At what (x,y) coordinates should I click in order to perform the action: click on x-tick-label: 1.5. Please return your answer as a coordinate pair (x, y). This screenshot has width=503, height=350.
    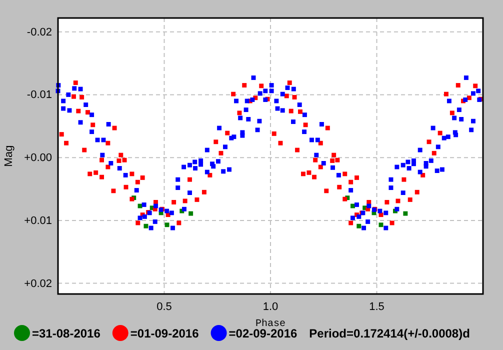
    Looking at the image, I should click on (376, 306).